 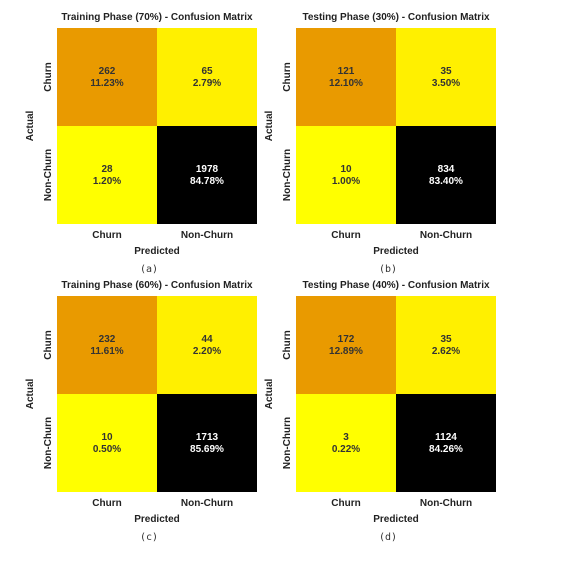 I want to click on cm-title: Training Phase (60%) - Confusion Matrix, so click(x=157, y=285).